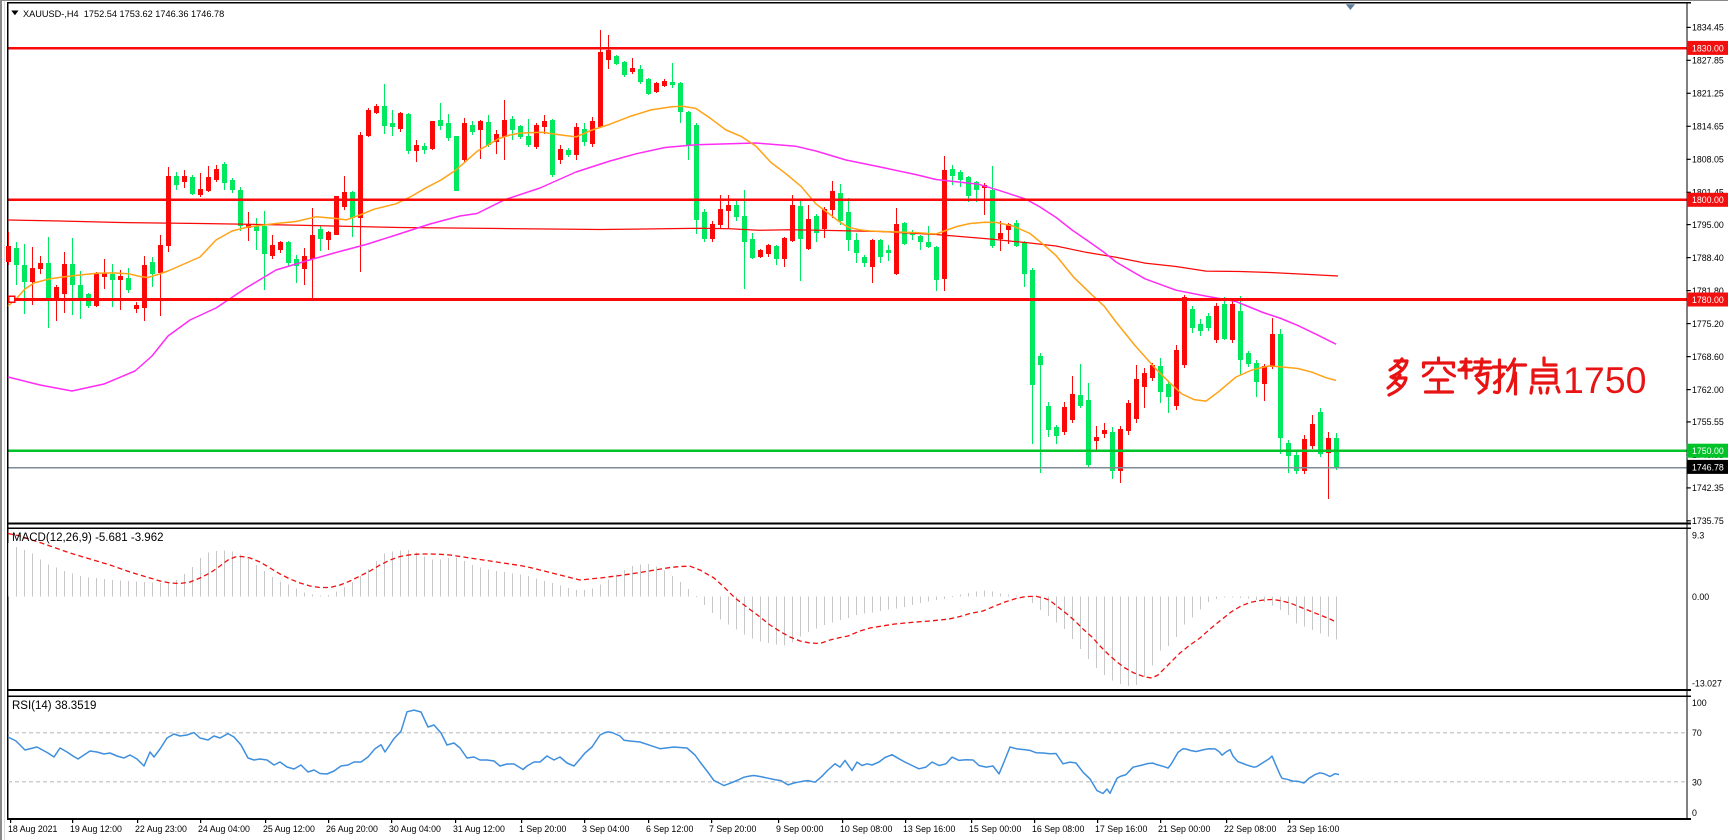 Image resolution: width=1728 pixels, height=840 pixels. Describe the element at coordinates (54, 706) in the screenshot. I see `svg-text: RSI(14) 38.3519` at that location.